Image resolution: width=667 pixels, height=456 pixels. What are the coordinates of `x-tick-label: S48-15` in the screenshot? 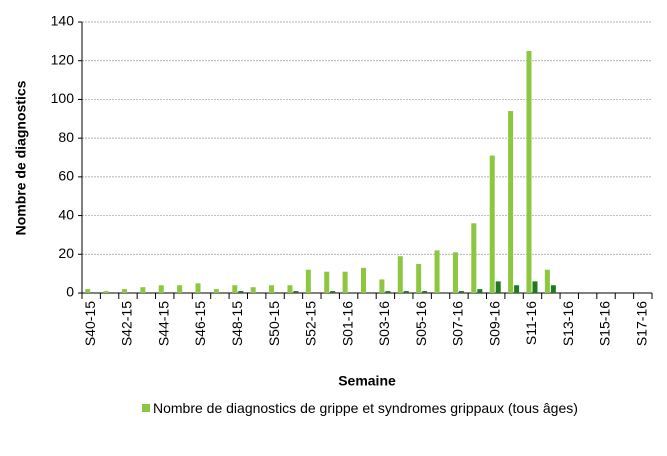 It's located at (237, 323).